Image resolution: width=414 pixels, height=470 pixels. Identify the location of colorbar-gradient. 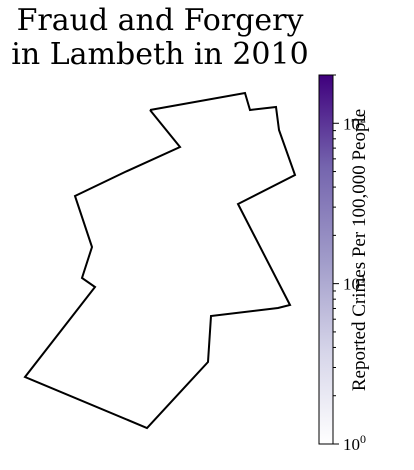
(326, 259).